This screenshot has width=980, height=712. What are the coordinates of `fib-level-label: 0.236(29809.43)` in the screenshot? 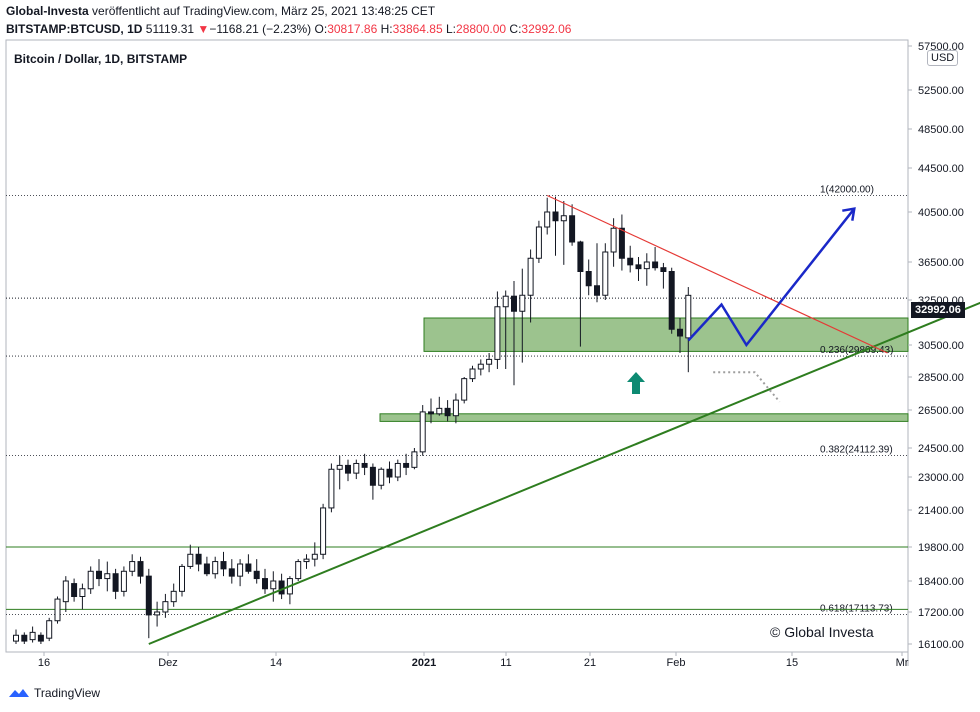 It's located at (856, 350).